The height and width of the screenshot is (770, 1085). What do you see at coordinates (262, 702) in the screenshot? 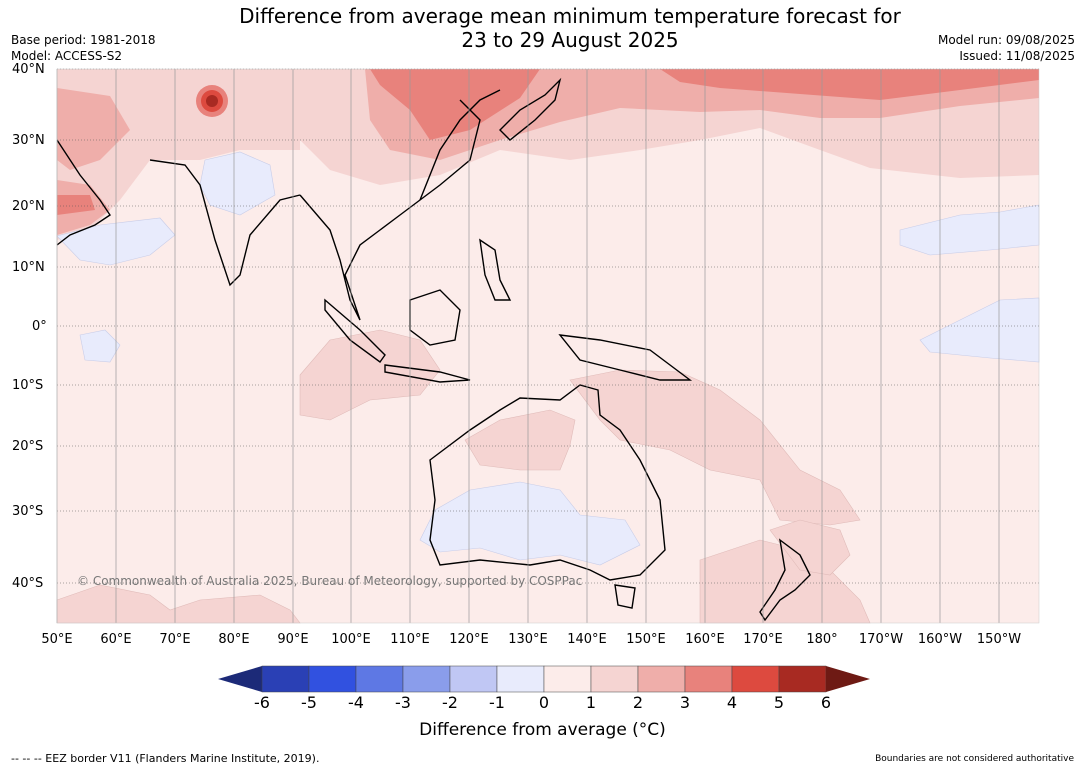
I see `colorbar-tick-label: -6` at bounding box center [262, 702].